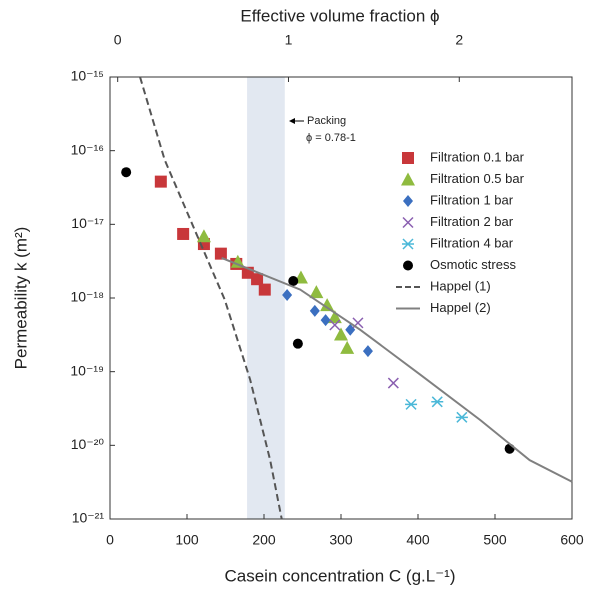 This screenshot has height=592, width=589. What do you see at coordinates (473, 264) in the screenshot?
I see `legend-label: Osmotic stress` at bounding box center [473, 264].